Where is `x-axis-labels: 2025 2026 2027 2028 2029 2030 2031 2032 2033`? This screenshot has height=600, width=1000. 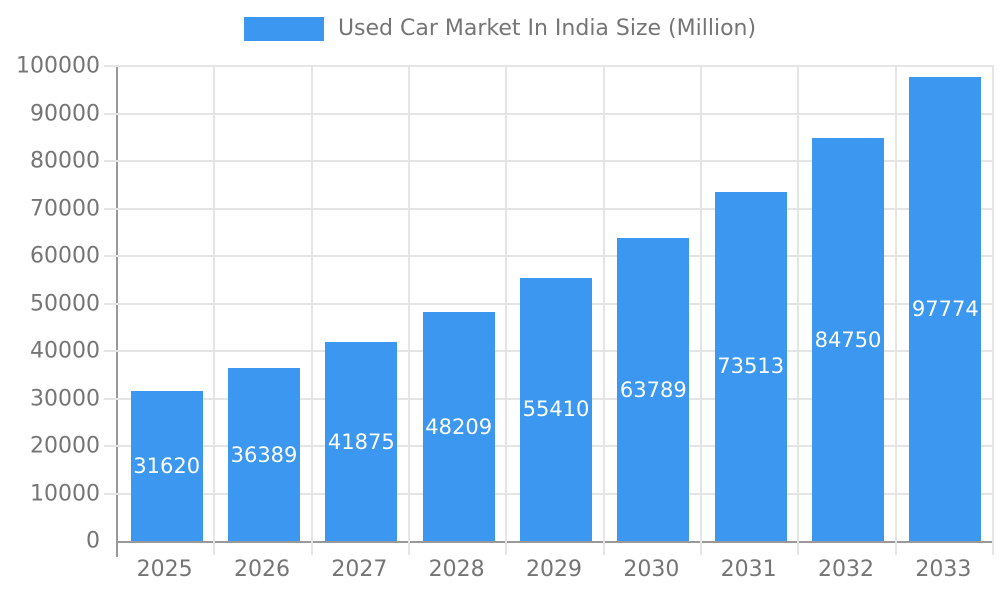
x-axis-labels: 2025 2026 2027 2028 2029 2030 2031 2032 2033 is located at coordinates (554, 573).